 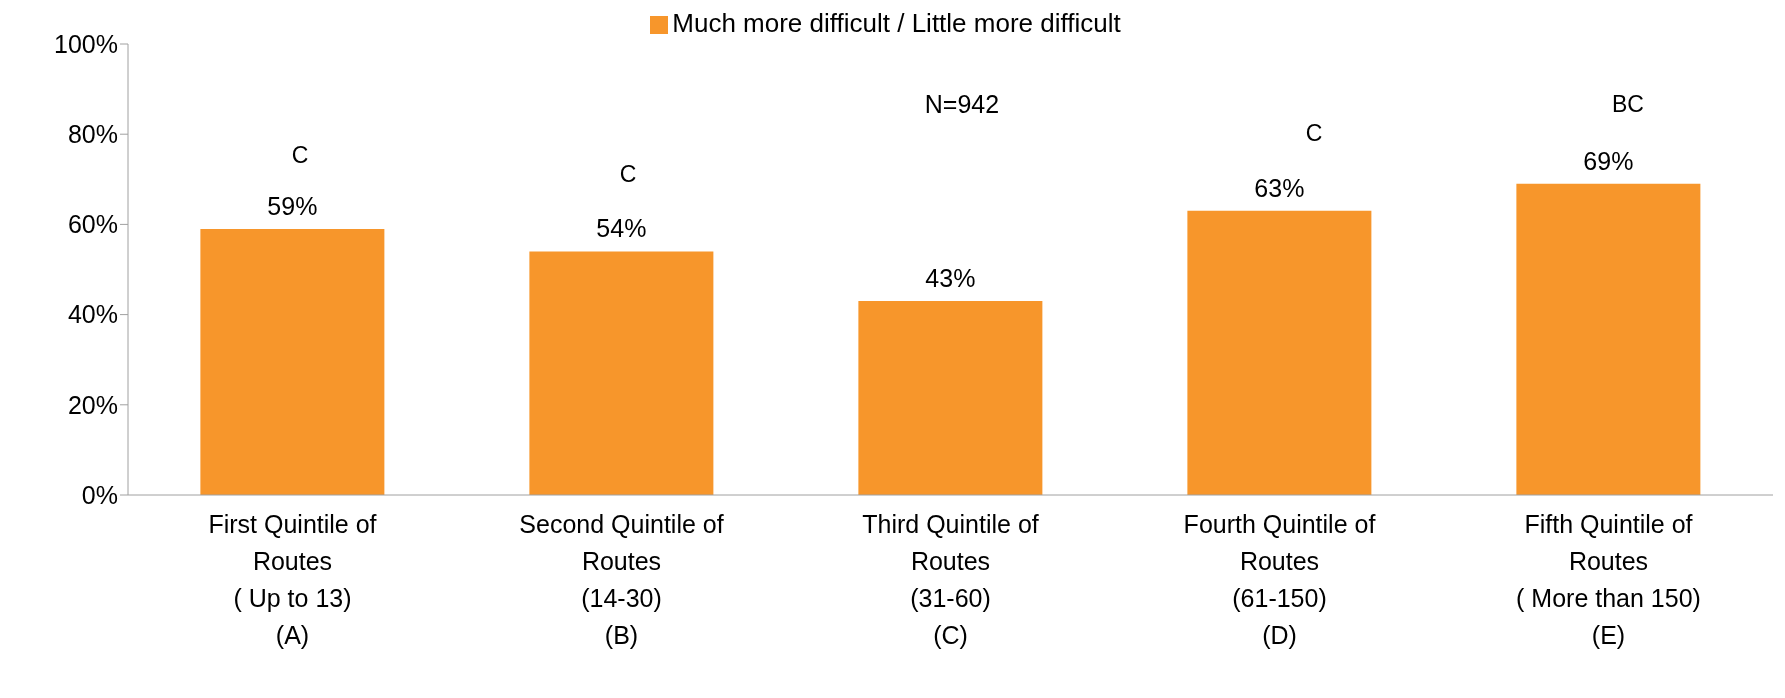 What do you see at coordinates (896, 23) in the screenshot?
I see `legend-label: Much more difficult / Little more difficult` at bounding box center [896, 23].